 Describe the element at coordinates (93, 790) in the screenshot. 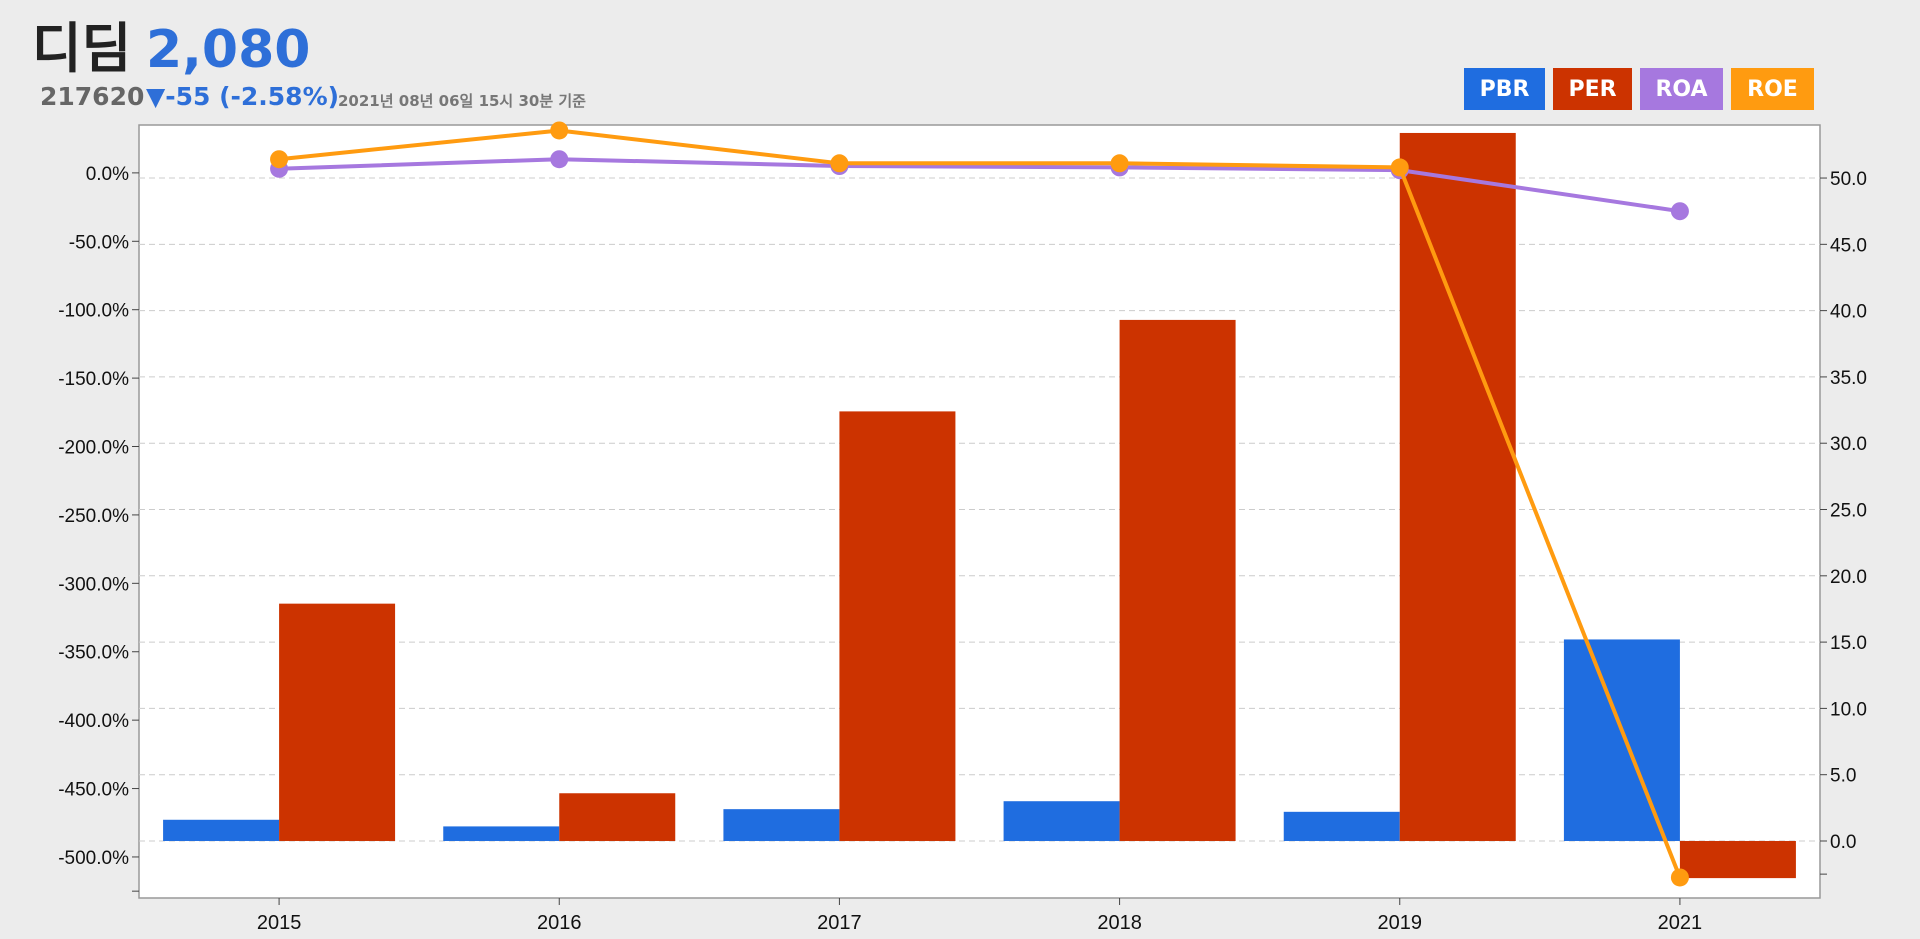

I see `left-axis-label: -450.0%` at that location.